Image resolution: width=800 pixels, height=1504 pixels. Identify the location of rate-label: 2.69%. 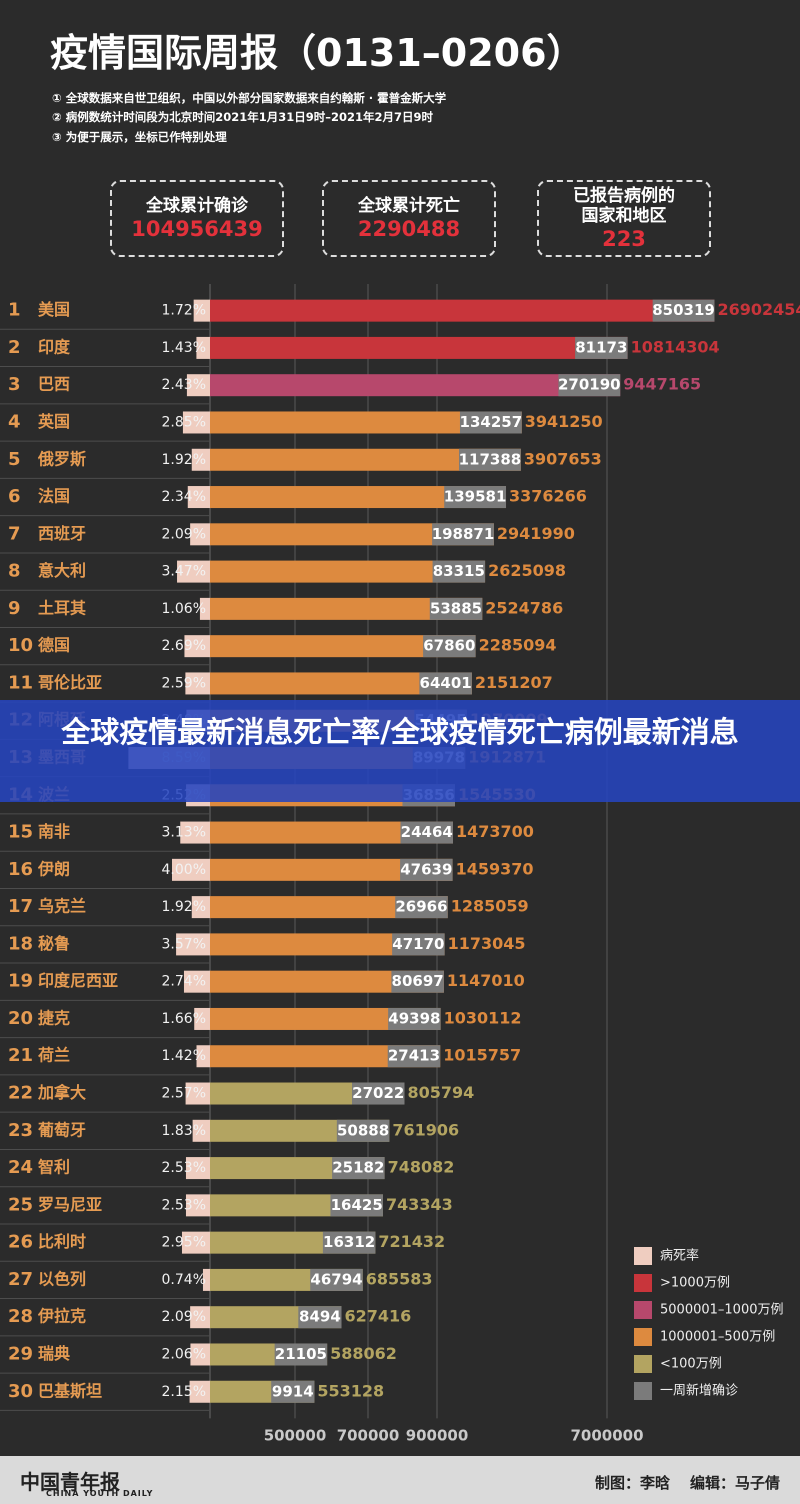
(184, 646).